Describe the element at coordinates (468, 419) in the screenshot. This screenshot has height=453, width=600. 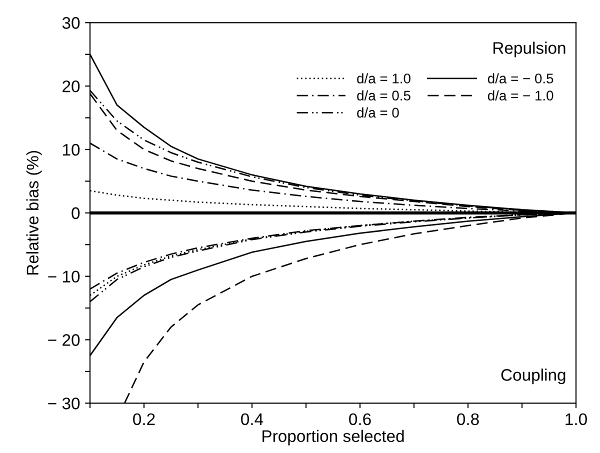
I see `x-tick-label: 0.8` at that location.